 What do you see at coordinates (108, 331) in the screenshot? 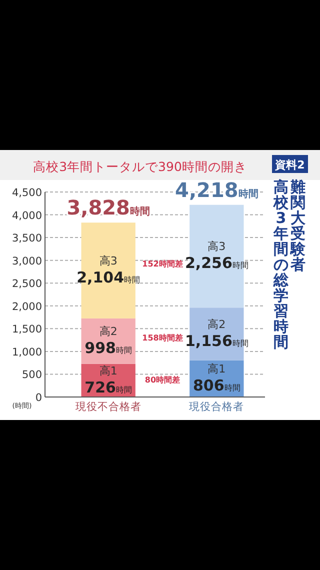
I see `series-label: 高2` at bounding box center [108, 331].